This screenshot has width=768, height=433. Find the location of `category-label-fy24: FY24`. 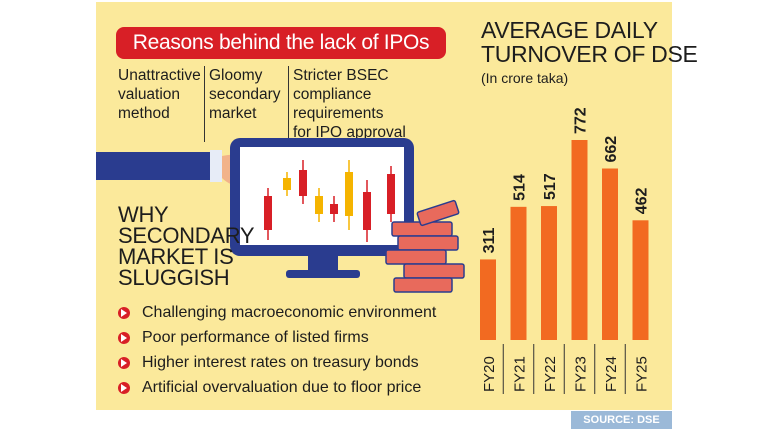

category-label-fy24: FY24 is located at coordinates (611, 374).